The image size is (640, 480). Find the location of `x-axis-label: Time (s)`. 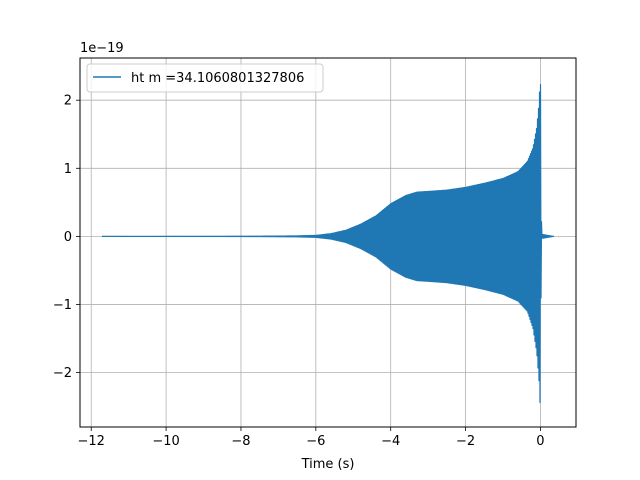

x-axis-label: Time (s) is located at coordinates (328, 464).